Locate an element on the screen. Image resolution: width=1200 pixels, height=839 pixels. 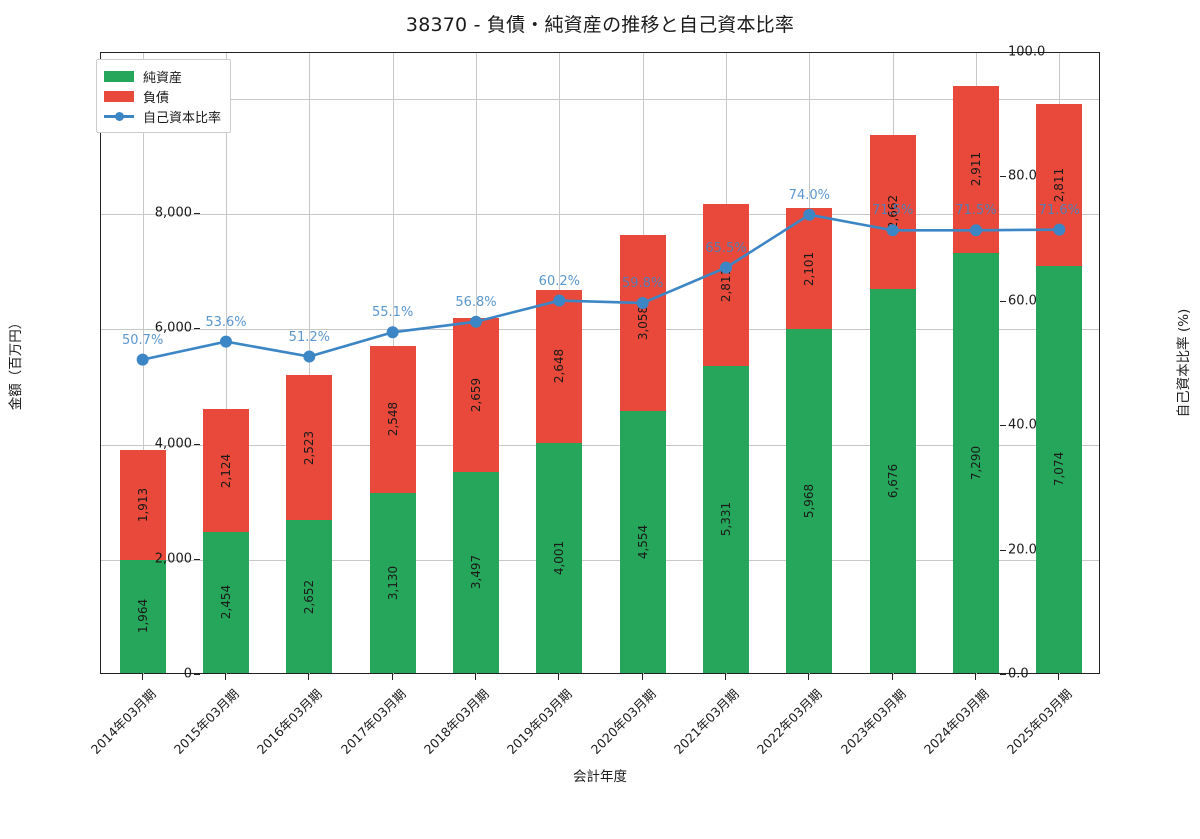
x-axis-tick-label: 2018年03月期 is located at coordinates (456, 721).